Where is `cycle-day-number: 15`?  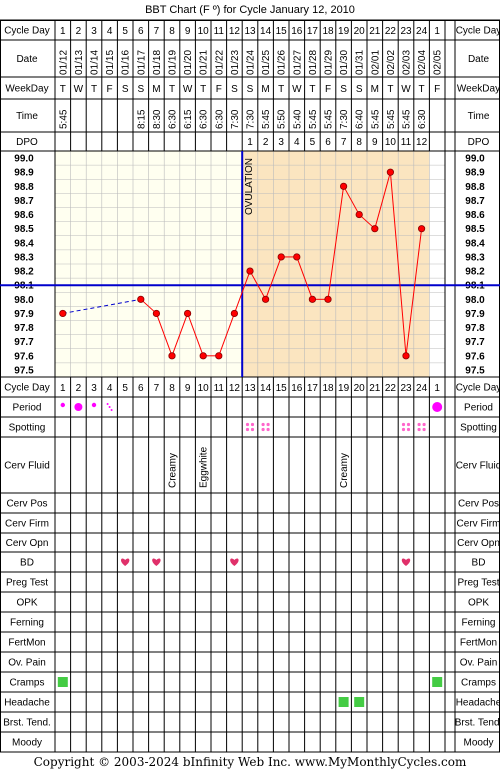 cycle-day-number: 15 is located at coordinates (282, 31).